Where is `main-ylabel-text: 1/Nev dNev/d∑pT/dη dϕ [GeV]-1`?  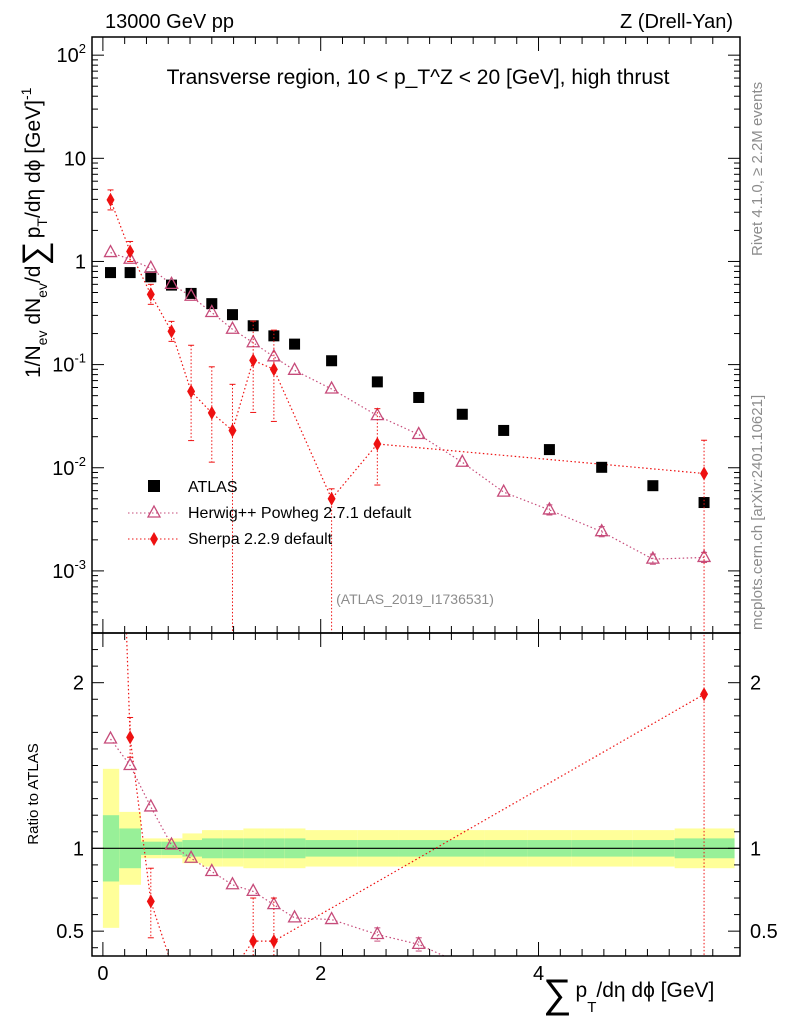
main-ylabel-text: 1/Nev dNev/d∑pT/dη dϕ [GeV]-1 is located at coordinates (35, 232).